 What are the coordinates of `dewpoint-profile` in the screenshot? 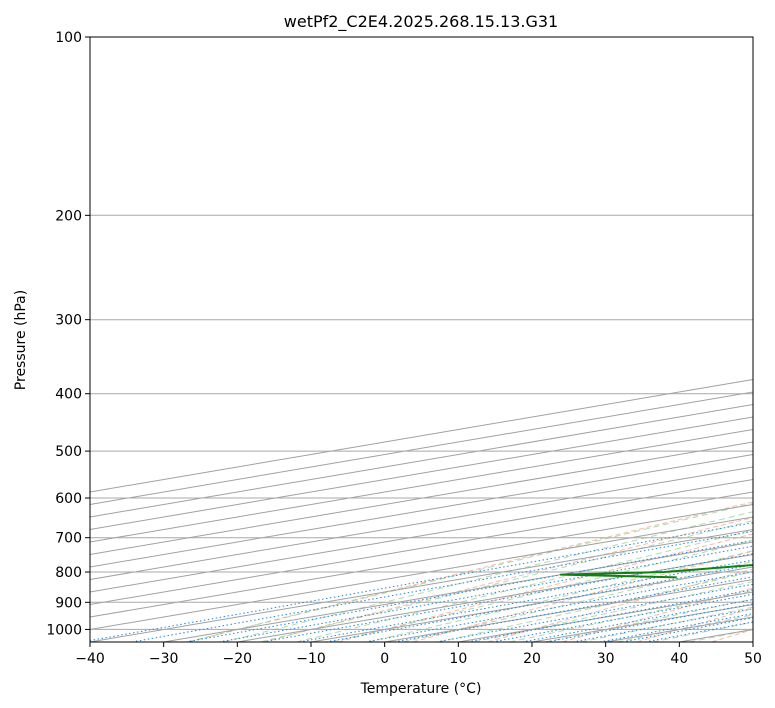 It's located at (656, 571).